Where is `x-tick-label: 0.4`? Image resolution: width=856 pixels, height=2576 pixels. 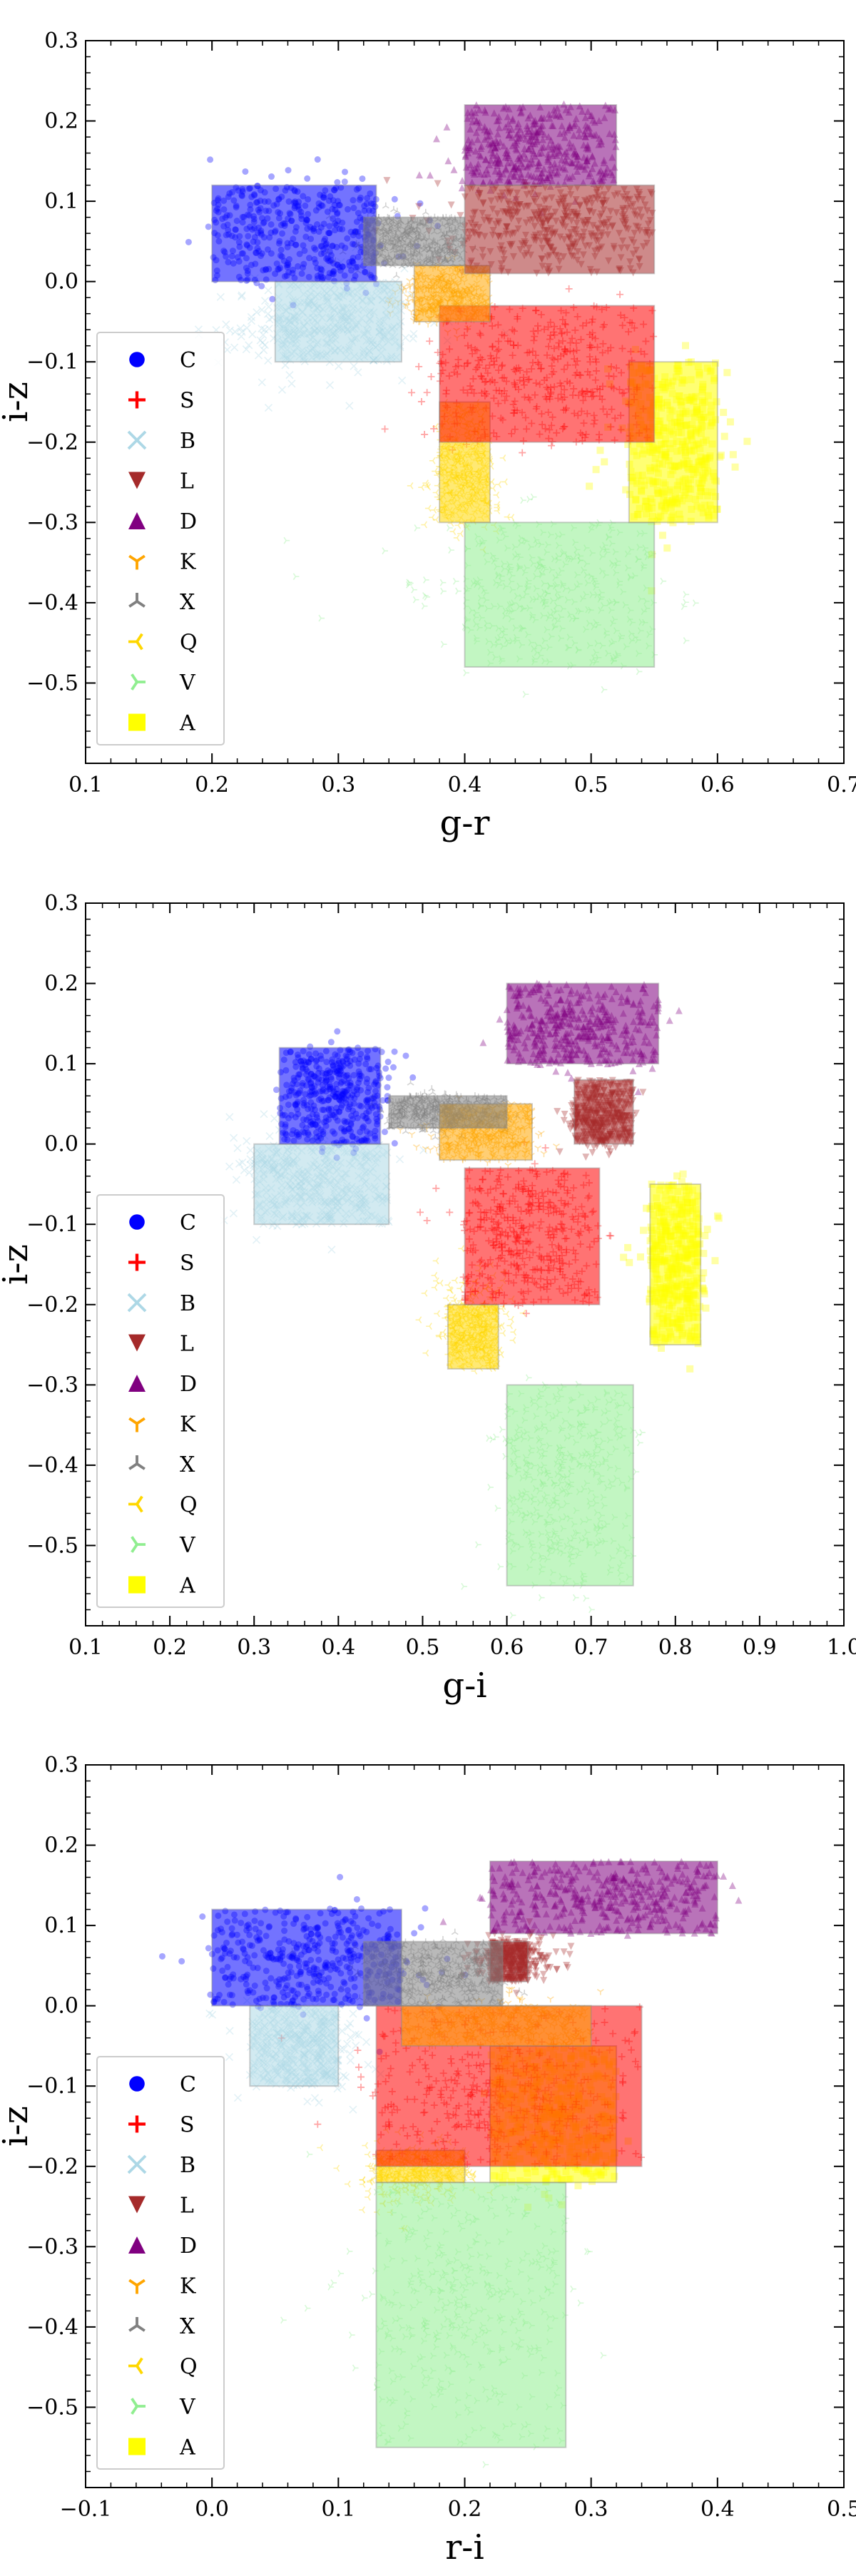
x-tick-label: 0.4 is located at coordinates (465, 785).